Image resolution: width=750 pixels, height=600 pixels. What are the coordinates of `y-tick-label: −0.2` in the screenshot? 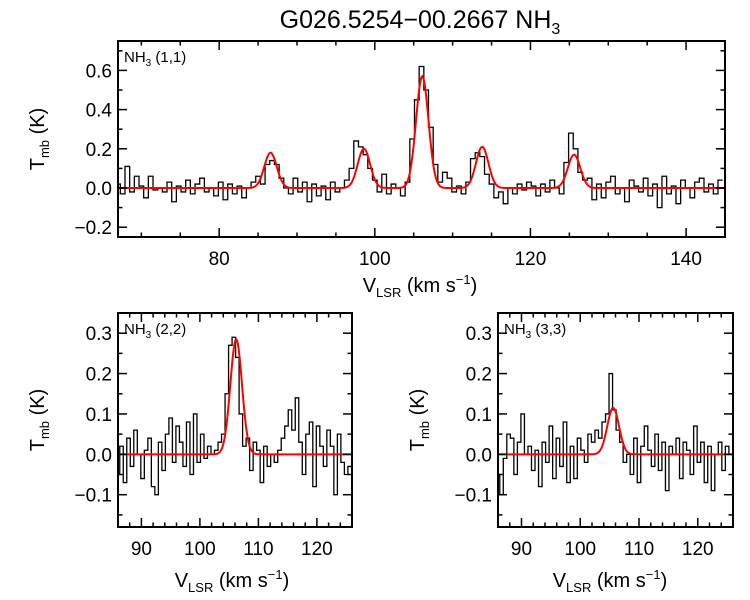 It's located at (93, 228).